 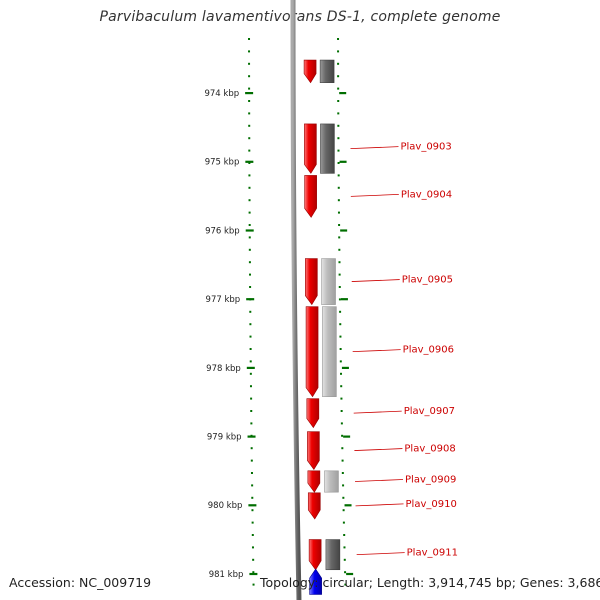 I want to click on scale-dots-right, so click(x=342, y=312).